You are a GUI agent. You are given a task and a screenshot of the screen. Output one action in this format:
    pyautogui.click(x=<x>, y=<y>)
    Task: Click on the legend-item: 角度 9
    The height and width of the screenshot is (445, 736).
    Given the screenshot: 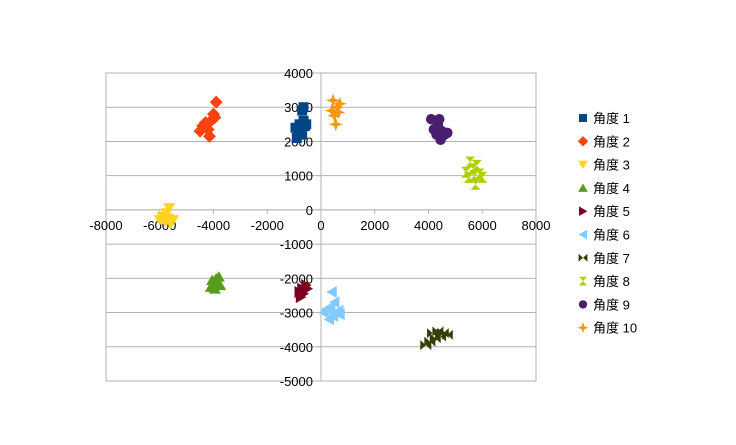 What is the action you would take?
    pyautogui.click(x=604, y=304)
    